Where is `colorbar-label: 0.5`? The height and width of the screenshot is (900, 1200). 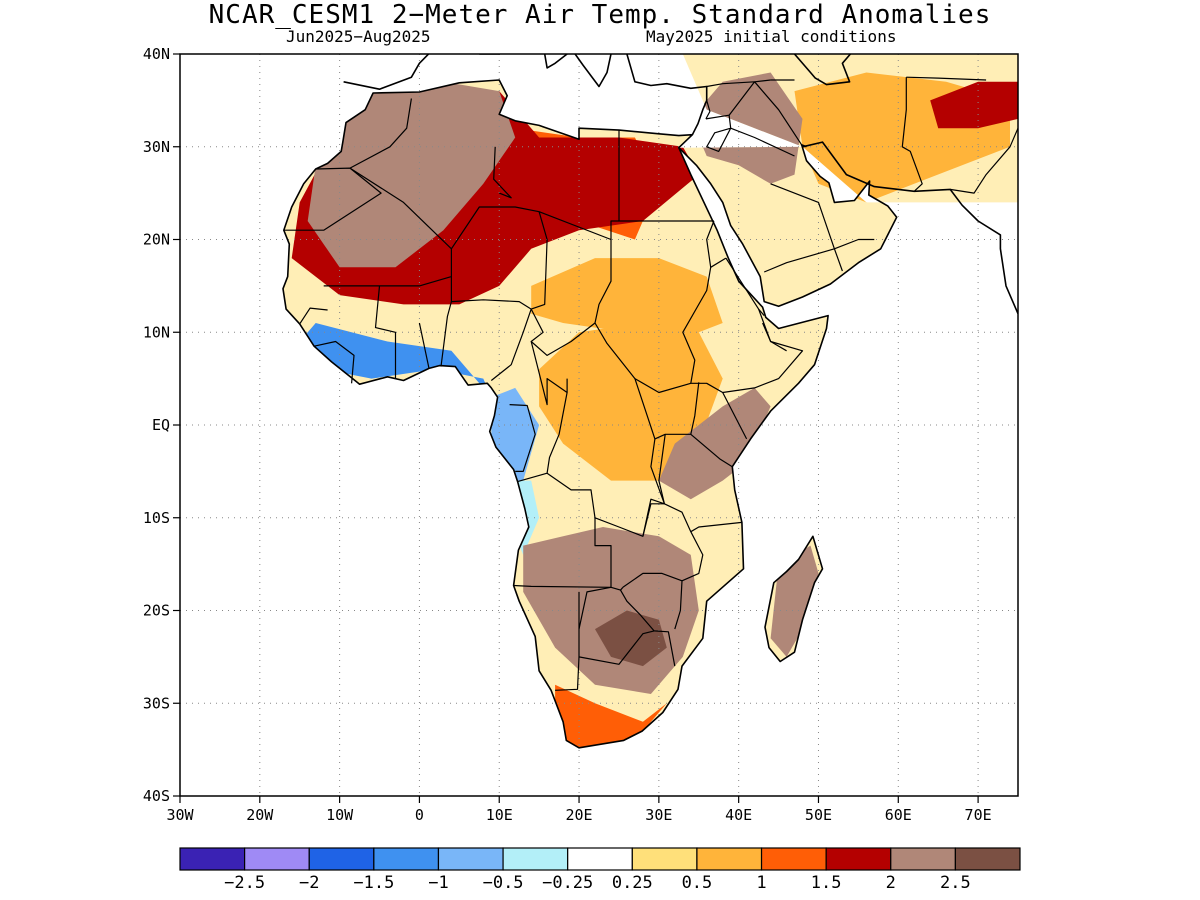 colorbar-label: 0.5 is located at coordinates (697, 883).